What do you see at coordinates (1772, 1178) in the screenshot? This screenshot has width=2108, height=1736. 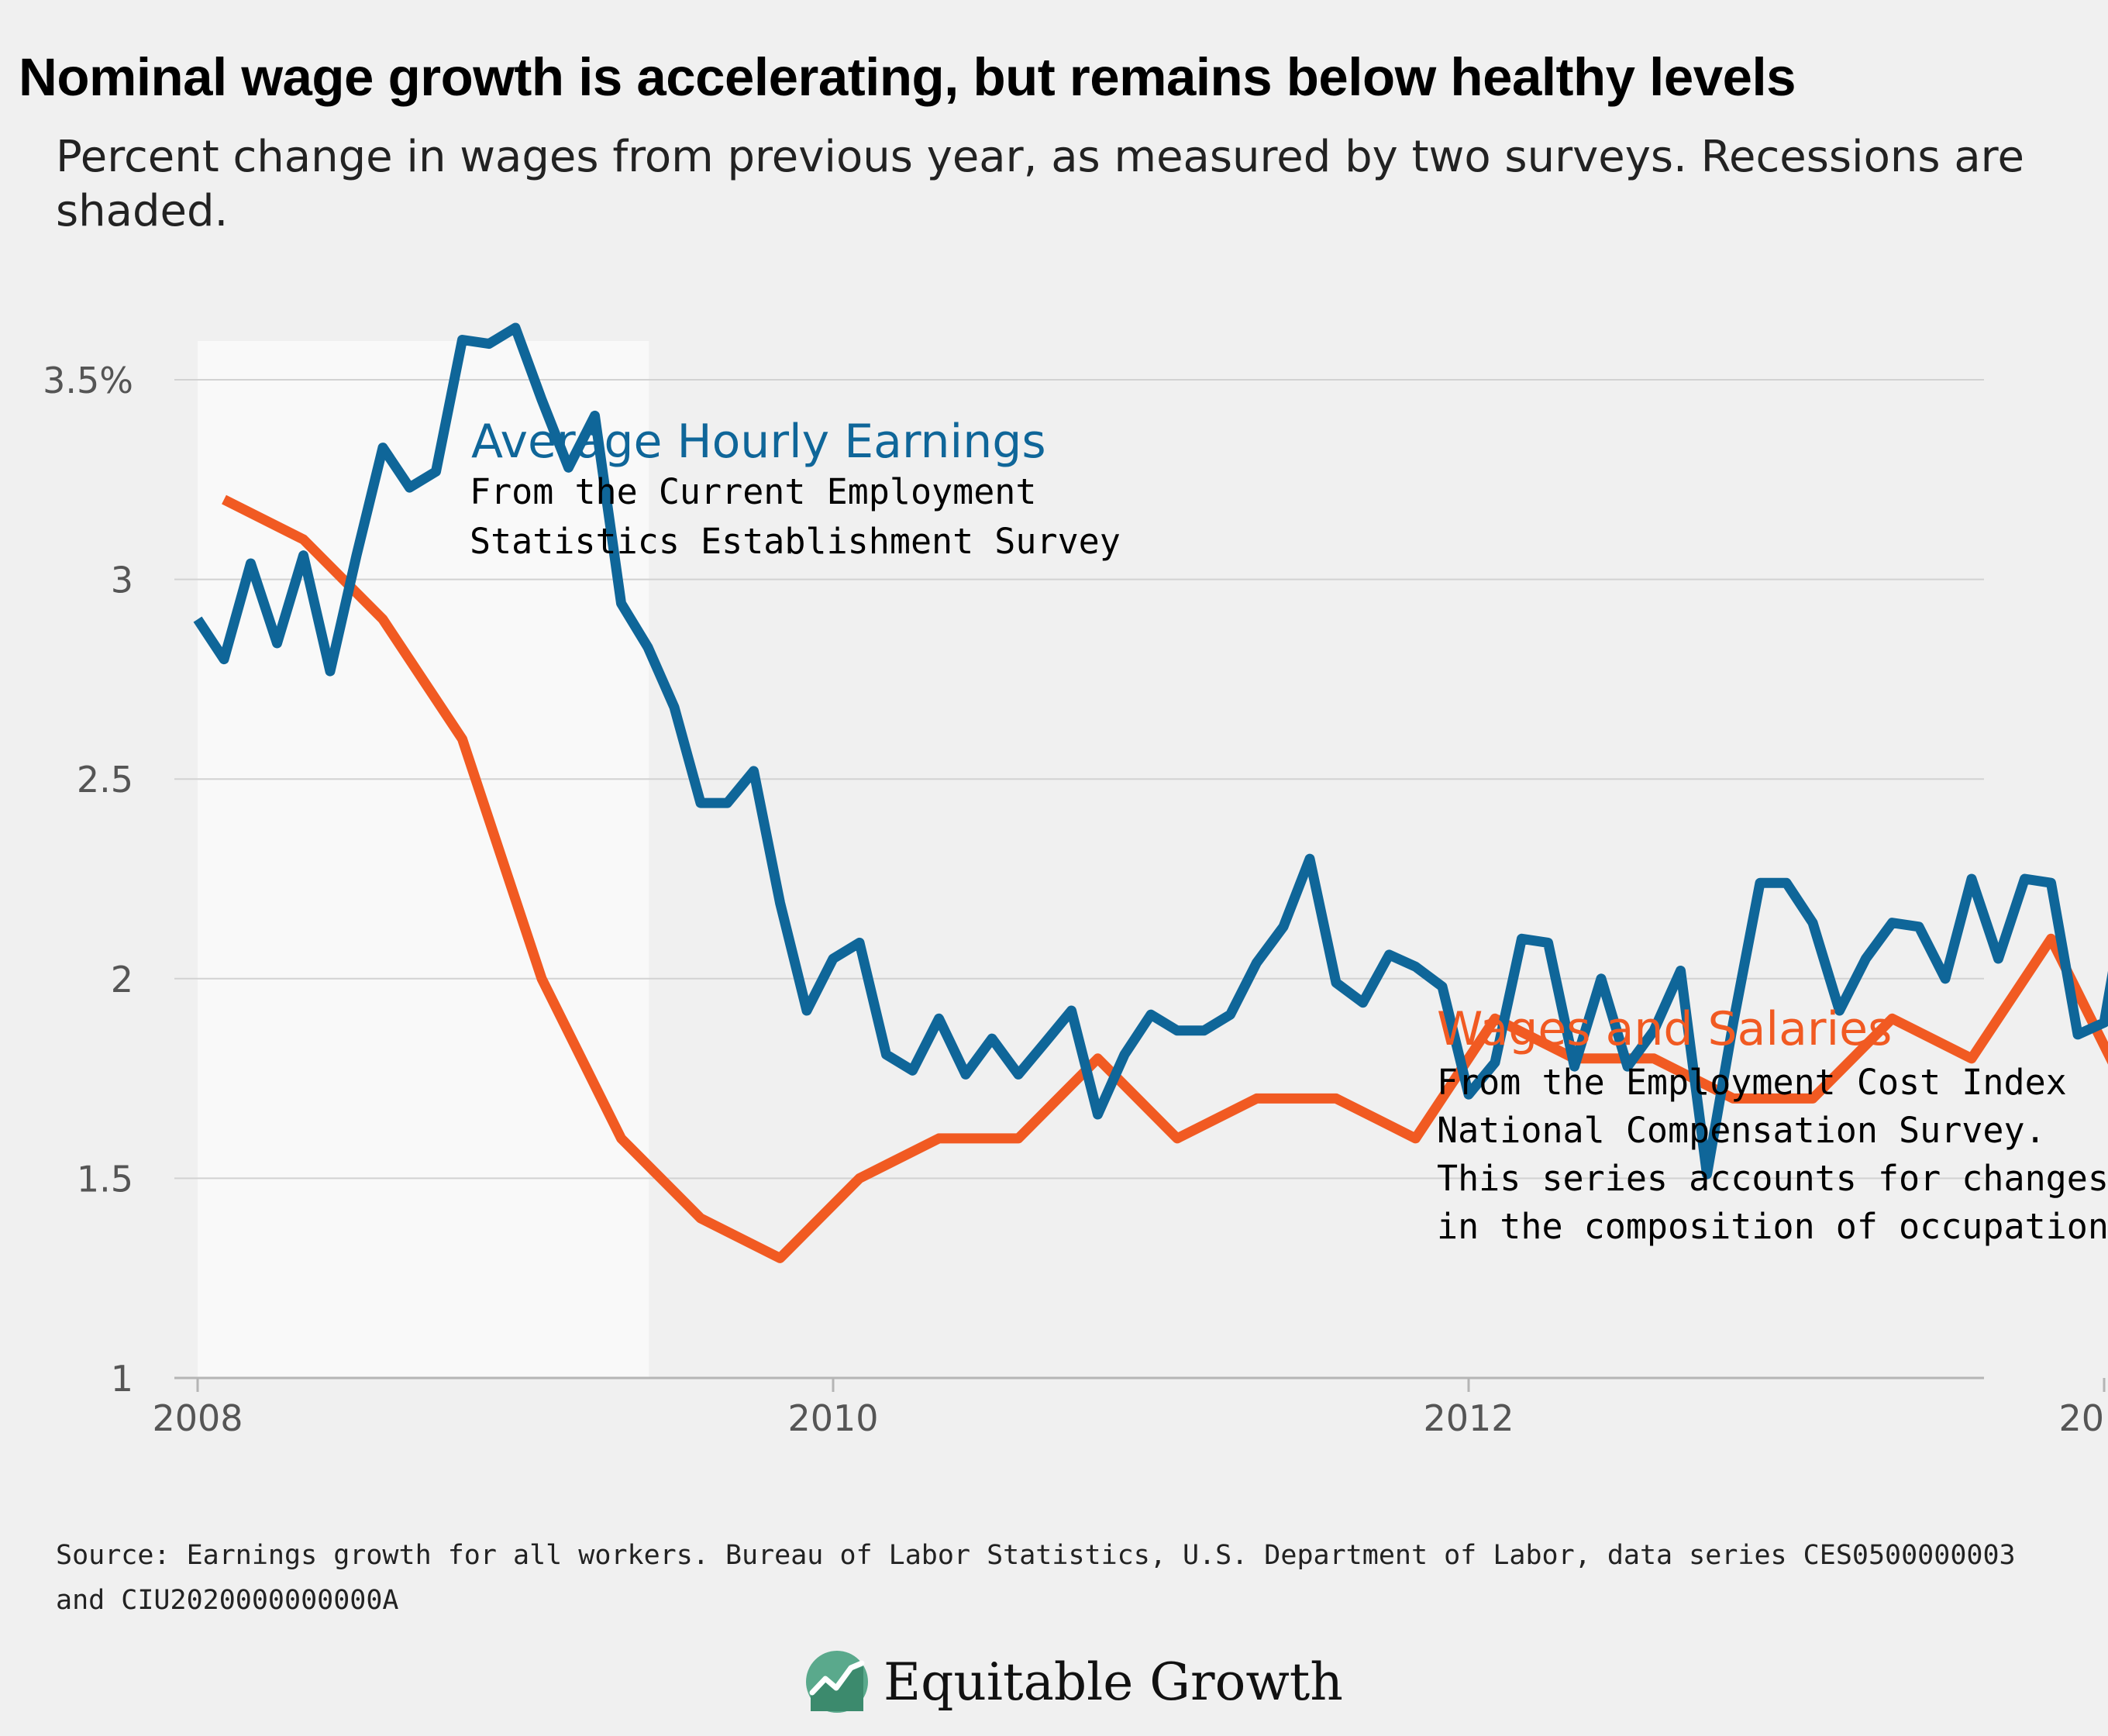 I see `ws-annotation-line-3: This series accounts for changes` at bounding box center [1772, 1178].